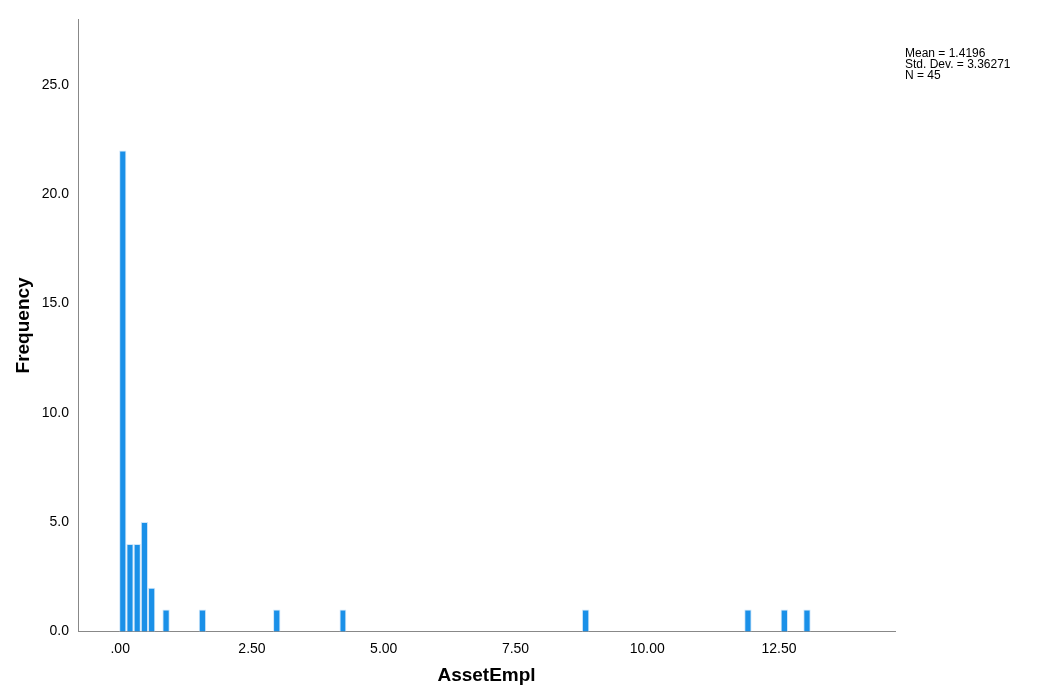 This screenshot has height=699, width=1043. I want to click on x-tick-label: 12.50, so click(779, 647).